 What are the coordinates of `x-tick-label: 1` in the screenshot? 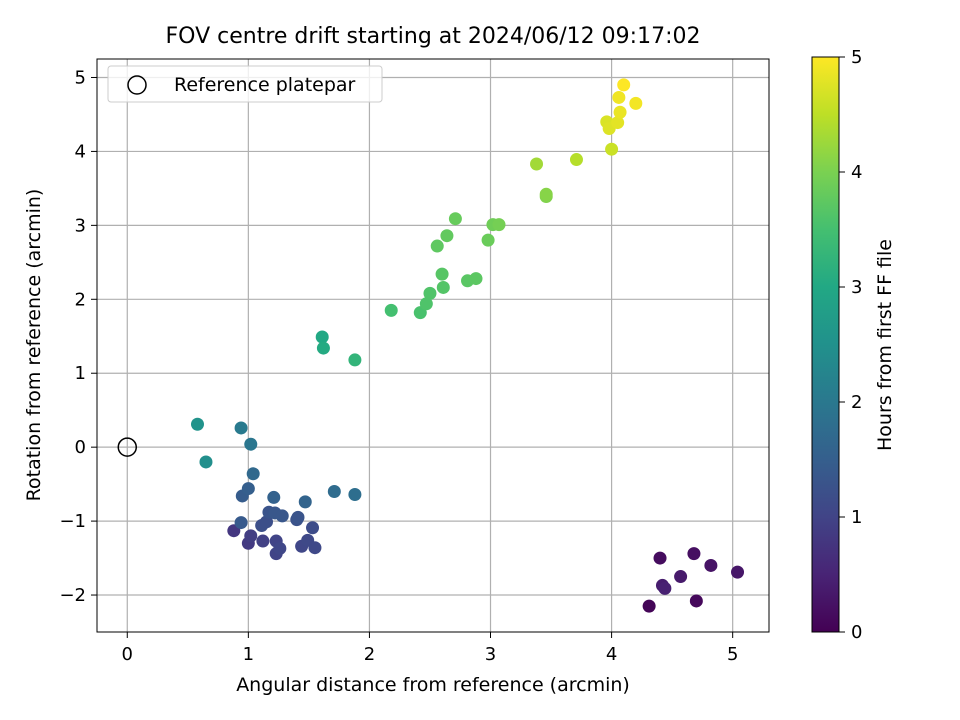 It's located at (248, 654).